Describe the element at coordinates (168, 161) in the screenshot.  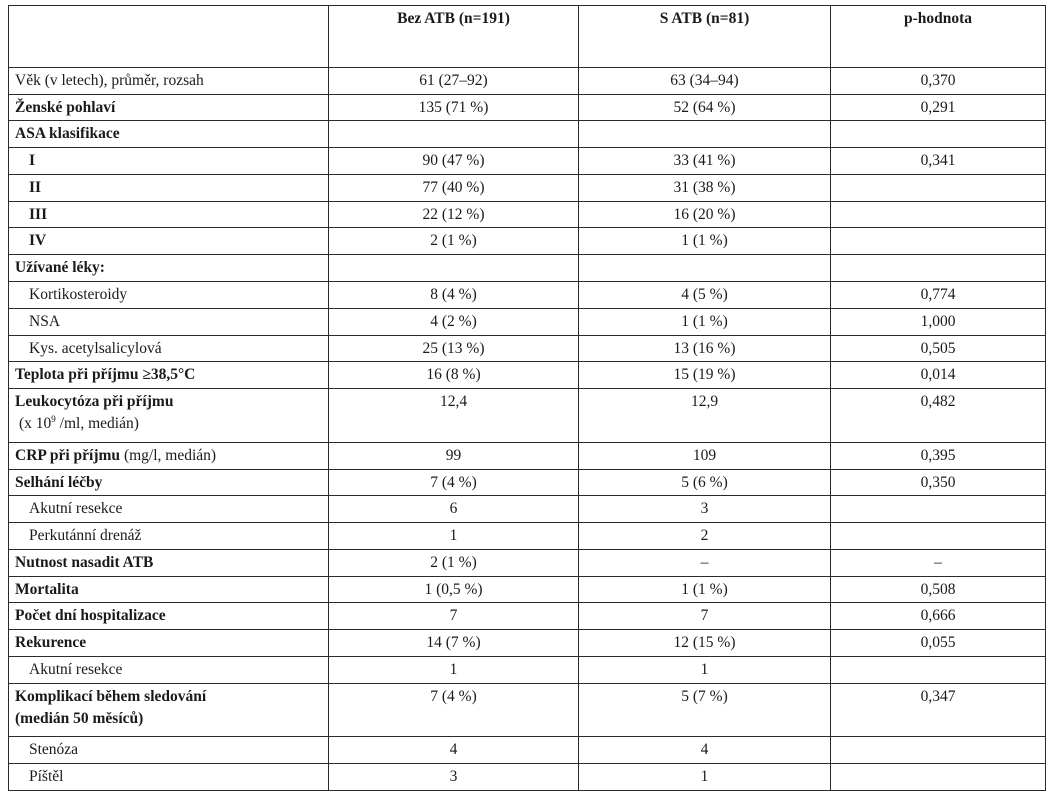
I see `row-label-cell: I` at that location.